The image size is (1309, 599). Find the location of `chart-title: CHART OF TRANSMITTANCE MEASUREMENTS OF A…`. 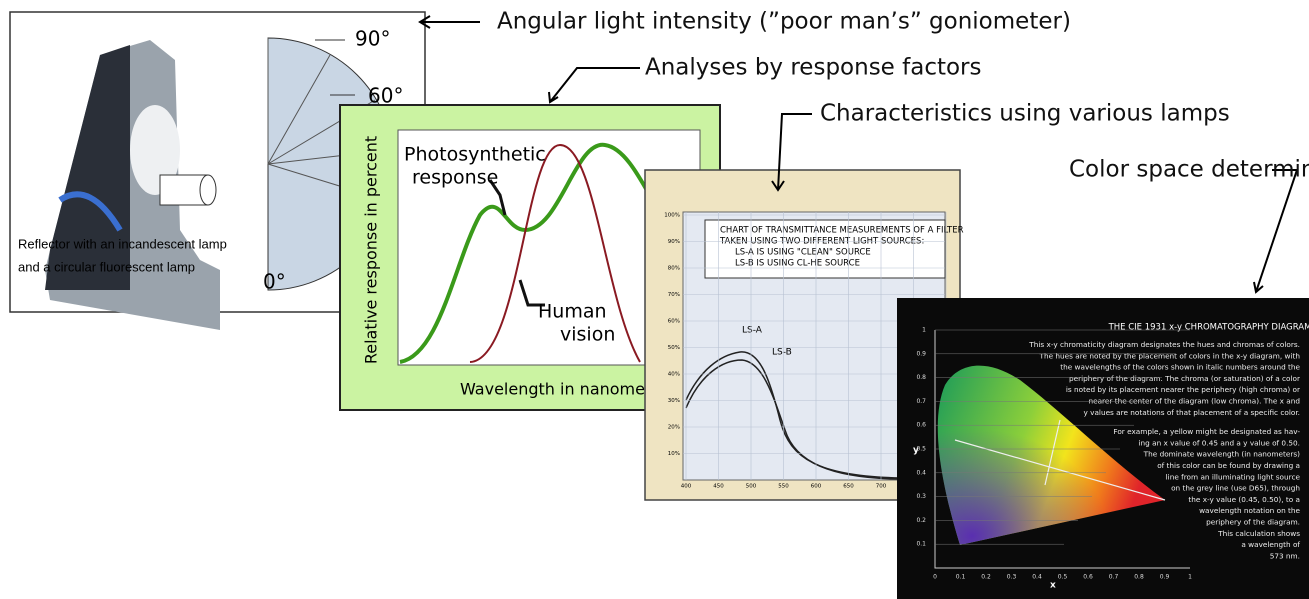

chart-title: CHART OF TRANSMITTANCE MEASUREMENTS OF A… is located at coordinates (842, 231).